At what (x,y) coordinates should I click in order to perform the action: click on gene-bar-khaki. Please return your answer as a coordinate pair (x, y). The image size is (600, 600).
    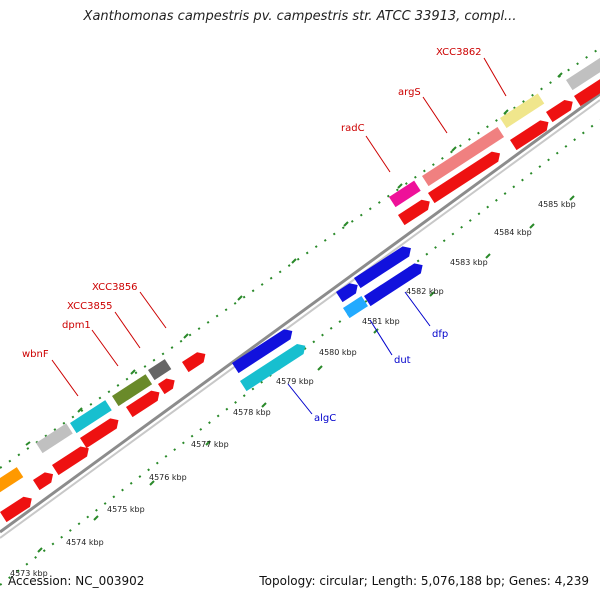
    Looking at the image, I should click on (522, 111).